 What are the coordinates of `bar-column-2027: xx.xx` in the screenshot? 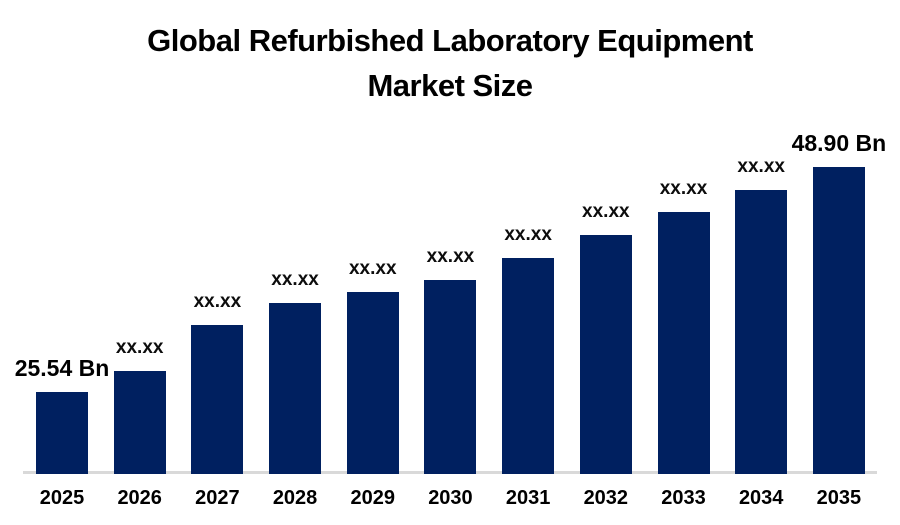 It's located at (217, 382).